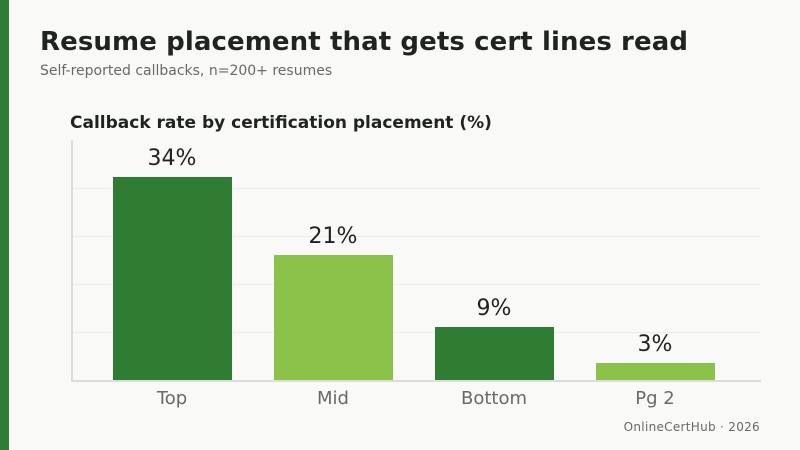 This screenshot has height=450, width=800. Describe the element at coordinates (655, 398) in the screenshot. I see `category-label: Pg 2` at that location.